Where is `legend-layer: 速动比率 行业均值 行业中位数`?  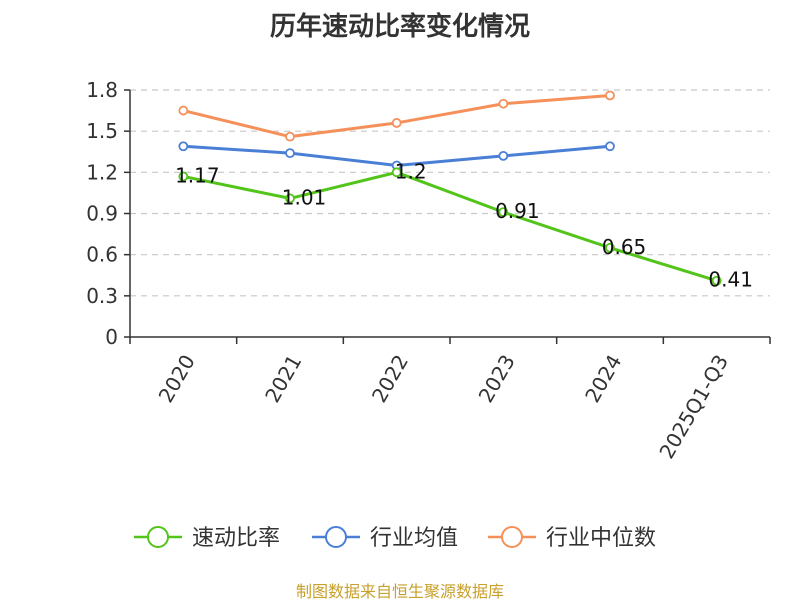
legend-layer: 速动比率 行业均值 行业中位数 is located at coordinates (395, 538).